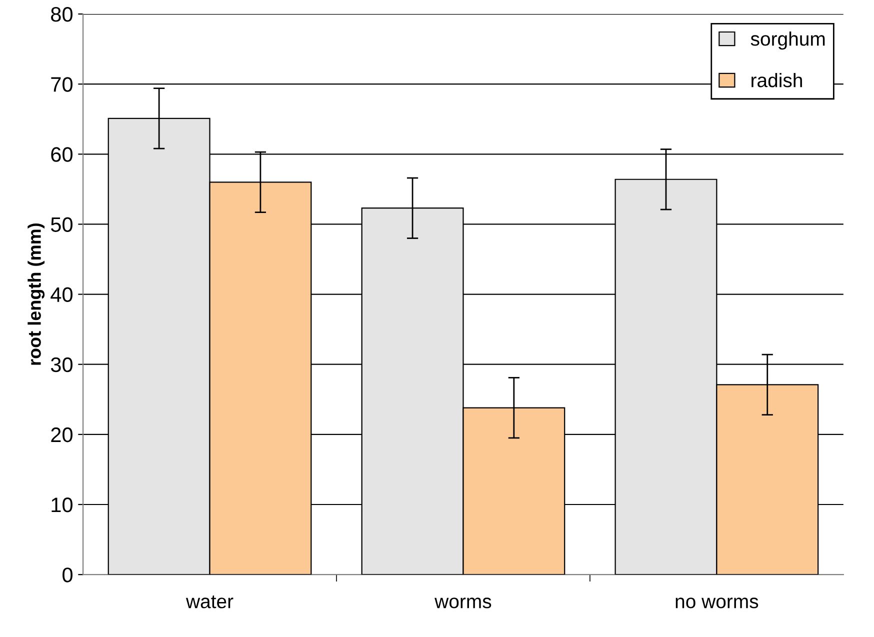 This screenshot has width=874, height=637. I want to click on x-tick-label: no worms, so click(717, 603).